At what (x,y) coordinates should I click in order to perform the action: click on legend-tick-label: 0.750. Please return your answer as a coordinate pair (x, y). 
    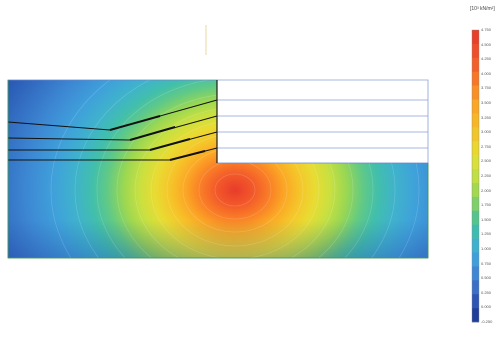
    Looking at the image, I should click on (486, 264).